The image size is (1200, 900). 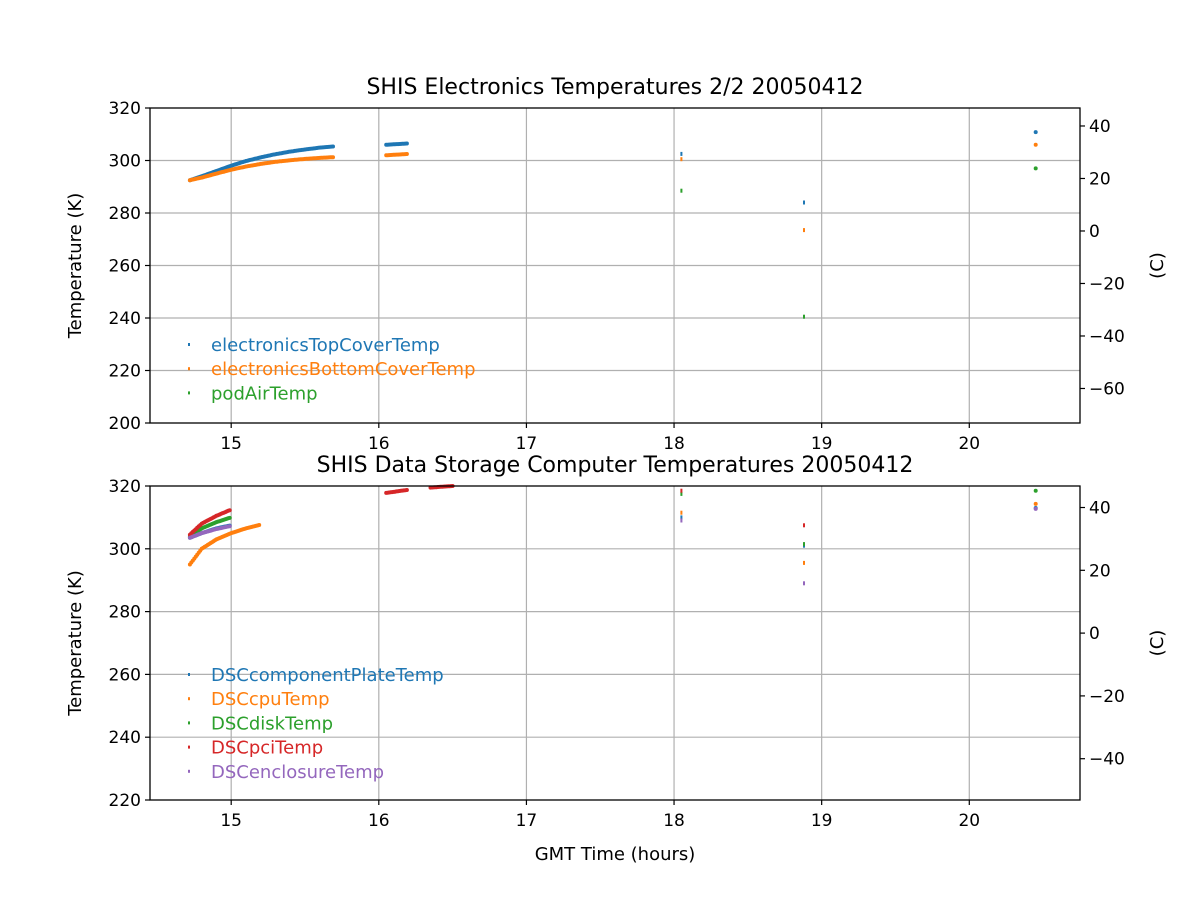 What do you see at coordinates (327, 675) in the screenshot?
I see `legend-label: DSCcomponentPlateTemp` at bounding box center [327, 675].